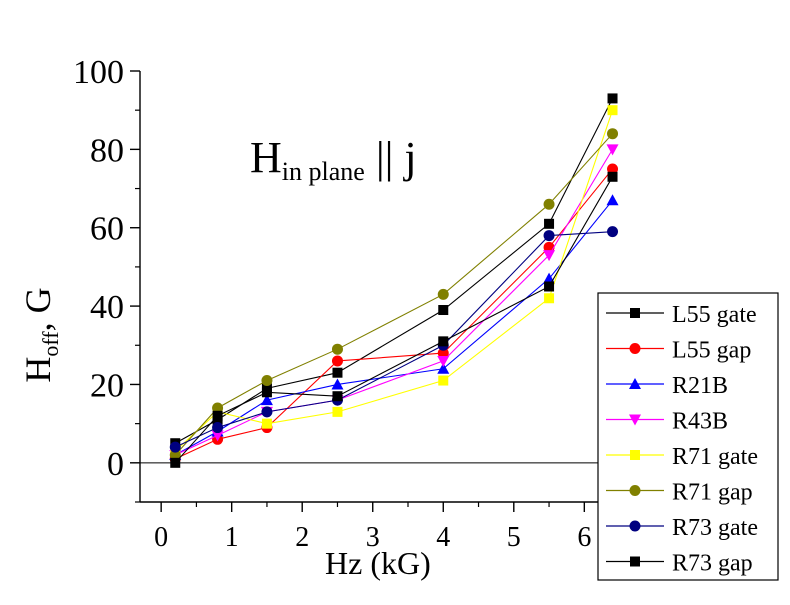  Describe the element at coordinates (40, 334) in the screenshot. I see `y-axis-label: Hoff, G` at that location.